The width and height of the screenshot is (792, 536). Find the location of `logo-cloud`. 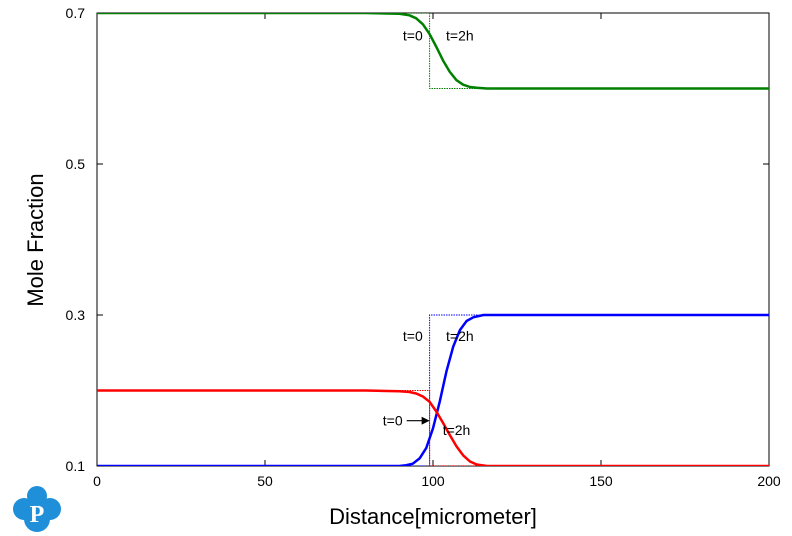

logo-cloud is located at coordinates (37, 509).